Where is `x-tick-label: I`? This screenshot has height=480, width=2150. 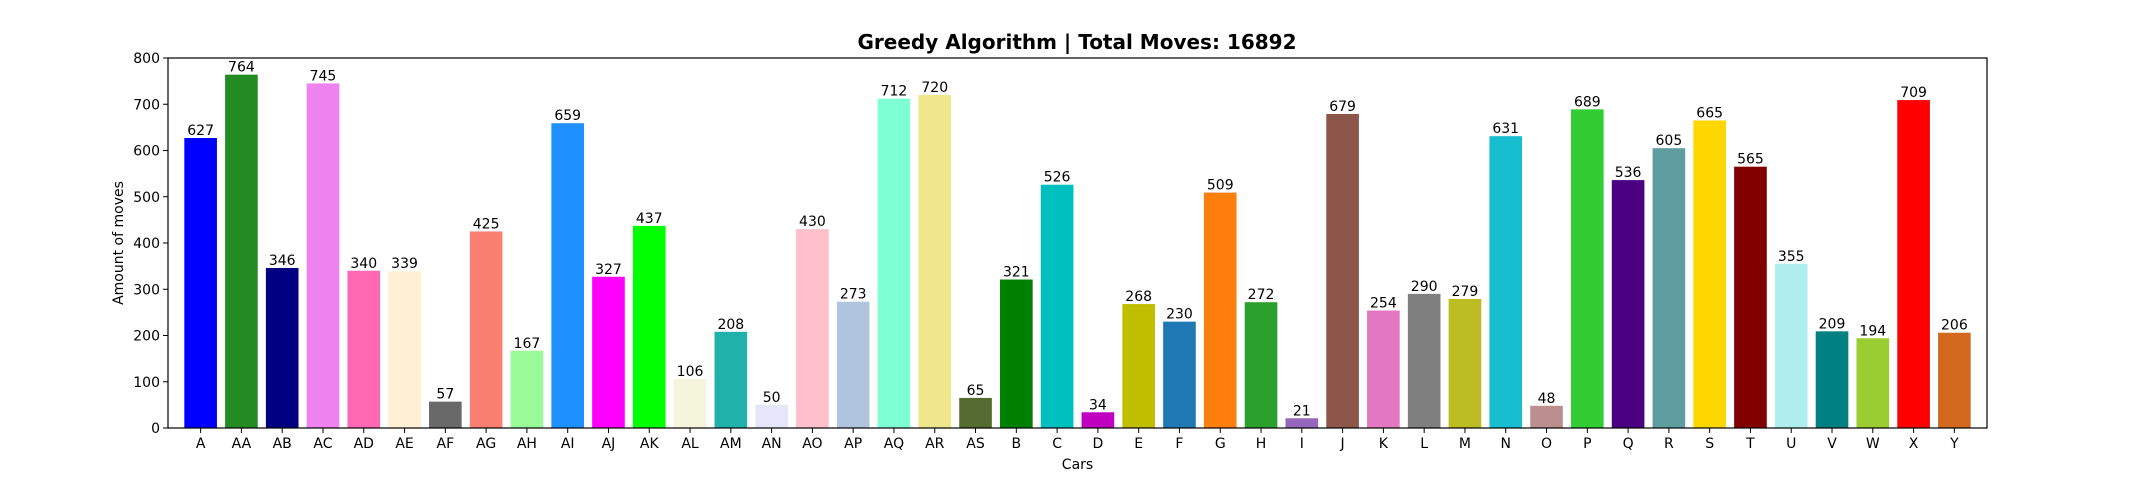
x-tick-label: I is located at coordinates (1302, 444).